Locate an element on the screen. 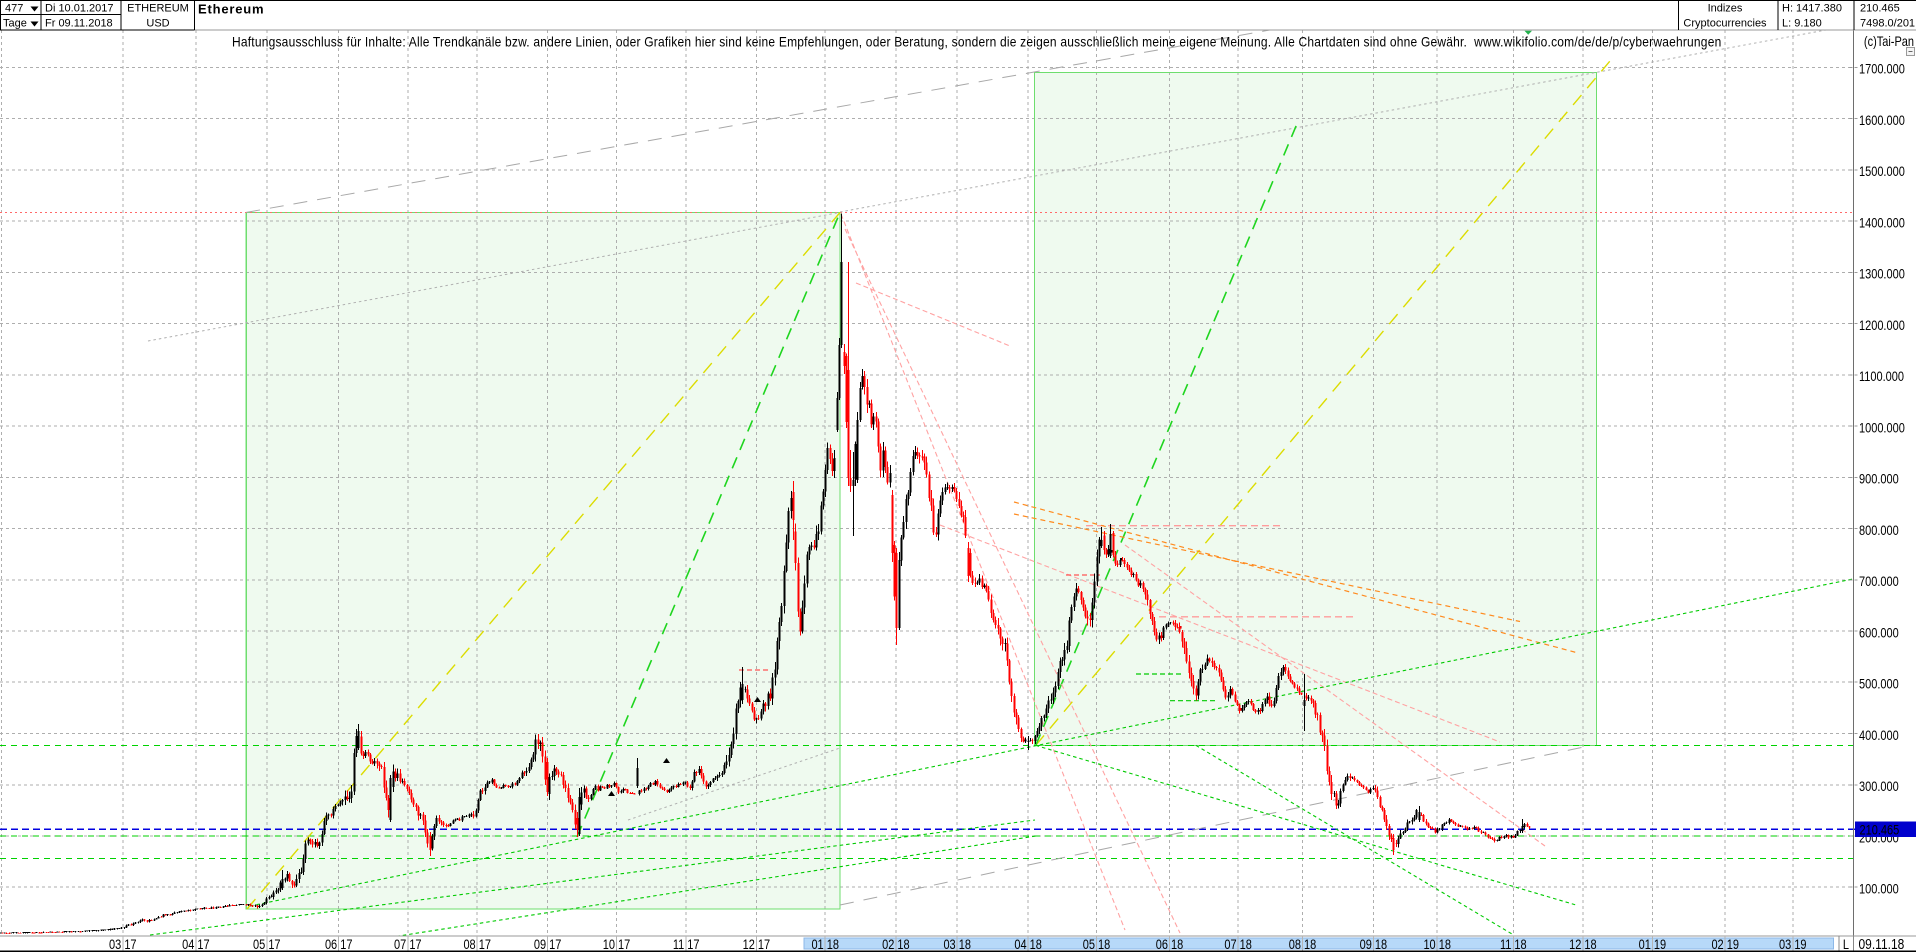 This screenshot has width=1916, height=952. svg-text: 08 18 is located at coordinates (1303, 944).